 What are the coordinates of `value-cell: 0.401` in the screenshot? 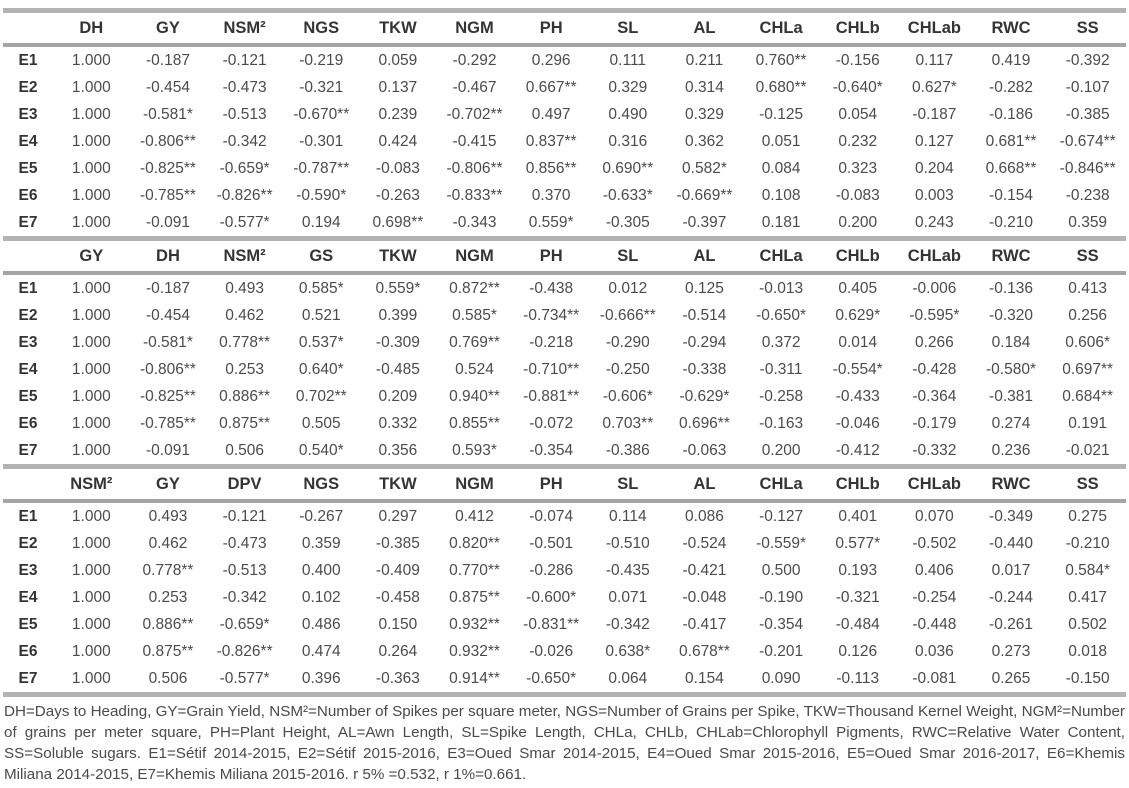 It's located at (858, 516).